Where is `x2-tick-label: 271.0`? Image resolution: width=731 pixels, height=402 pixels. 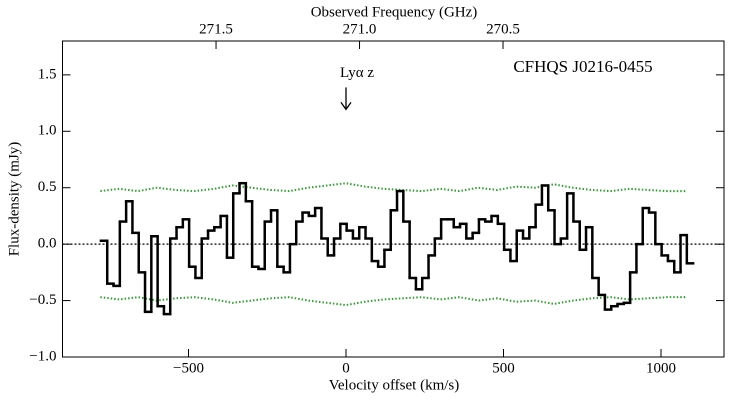 x2-tick-label: 271.0 is located at coordinates (360, 29).